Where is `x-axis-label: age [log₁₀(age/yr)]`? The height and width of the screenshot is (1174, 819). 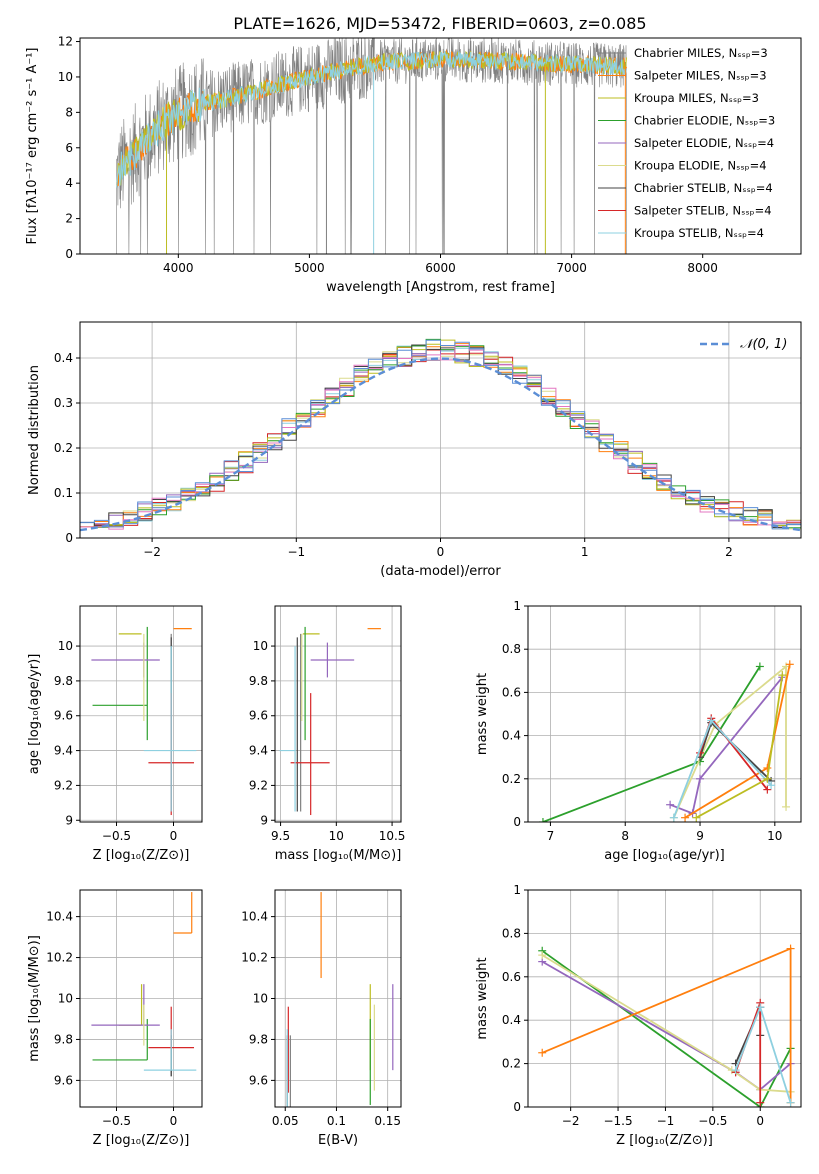 x-axis-label: age [log₁₀(age/yr)] is located at coordinates (664, 855).